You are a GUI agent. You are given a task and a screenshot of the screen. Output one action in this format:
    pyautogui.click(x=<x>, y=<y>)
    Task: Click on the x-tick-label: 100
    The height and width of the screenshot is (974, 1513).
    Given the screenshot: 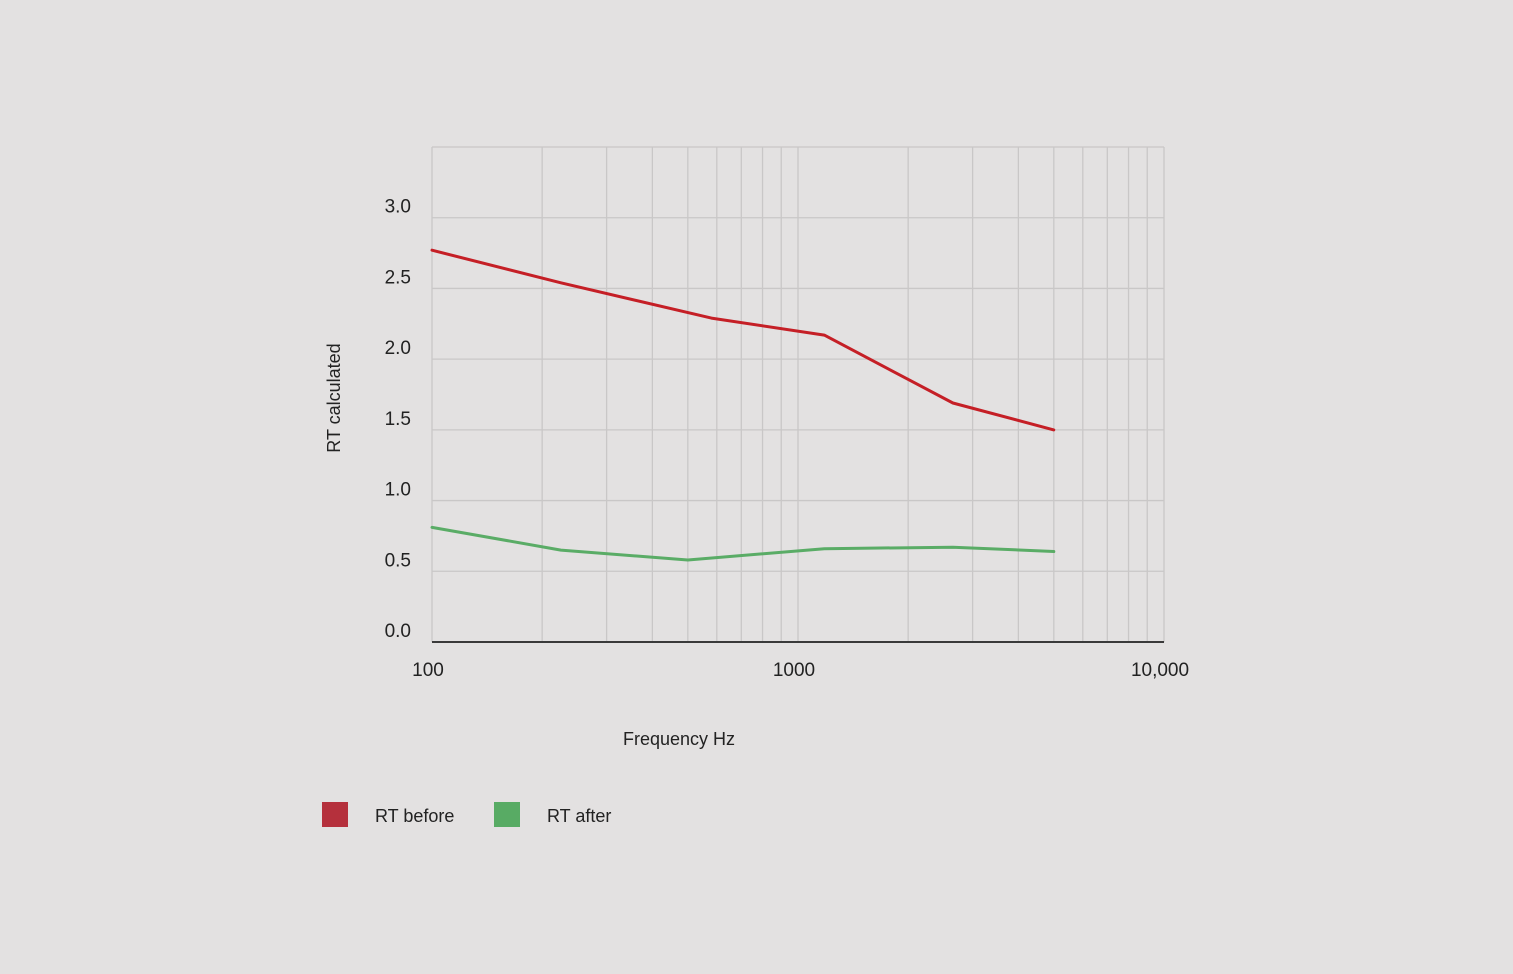 What is the action you would take?
    pyautogui.click(x=428, y=670)
    